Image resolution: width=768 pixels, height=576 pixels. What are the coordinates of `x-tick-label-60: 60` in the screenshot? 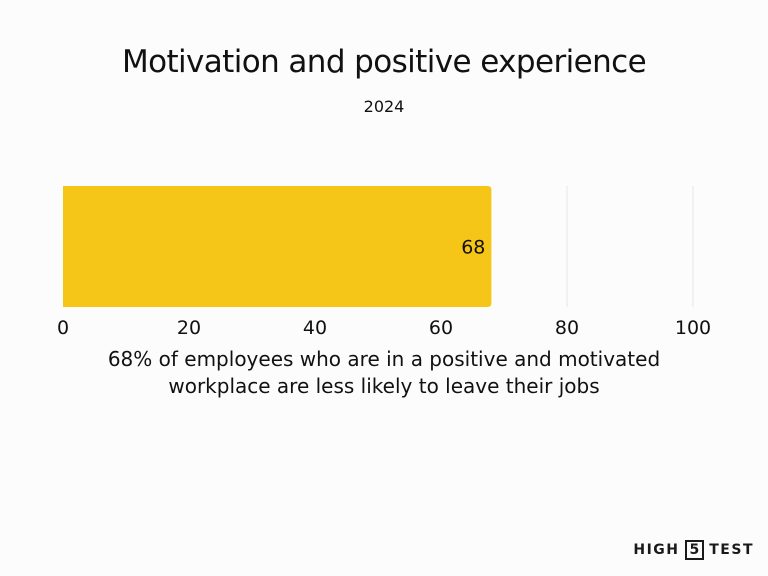 It's located at (441, 328).